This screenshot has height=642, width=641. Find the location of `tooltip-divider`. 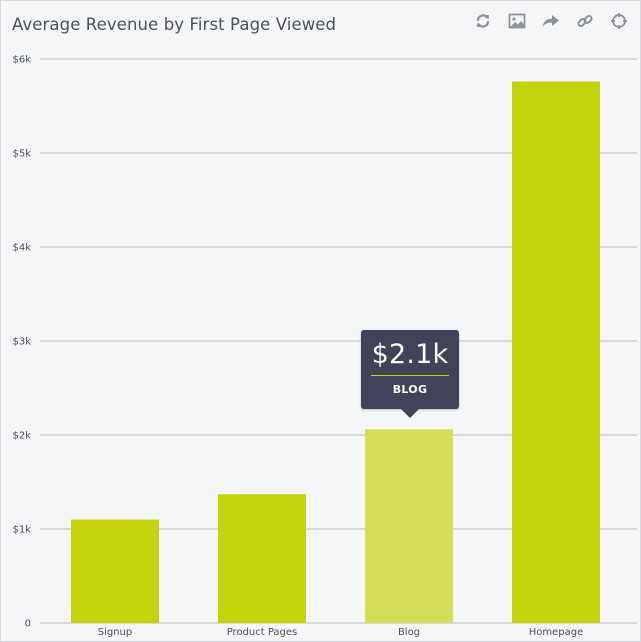

tooltip-divider is located at coordinates (410, 375).